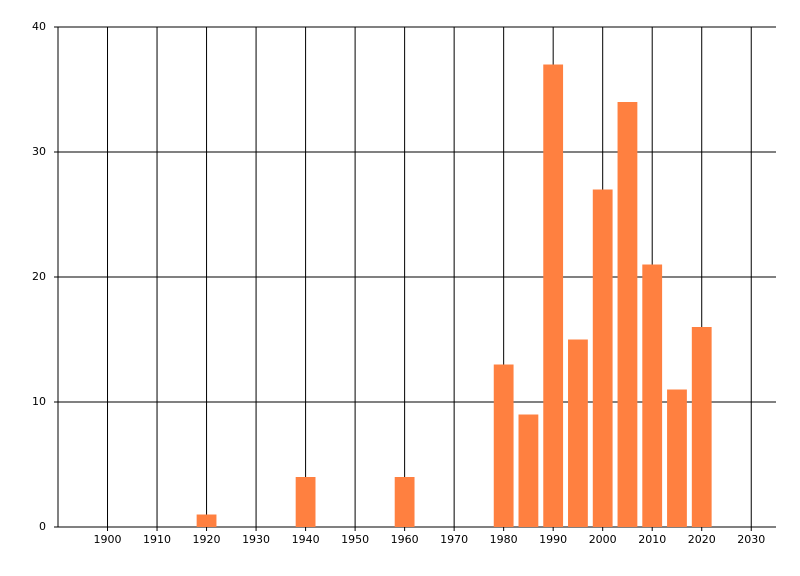  What do you see at coordinates (256, 539) in the screenshot?
I see `x-tick-label: 1930` at bounding box center [256, 539].